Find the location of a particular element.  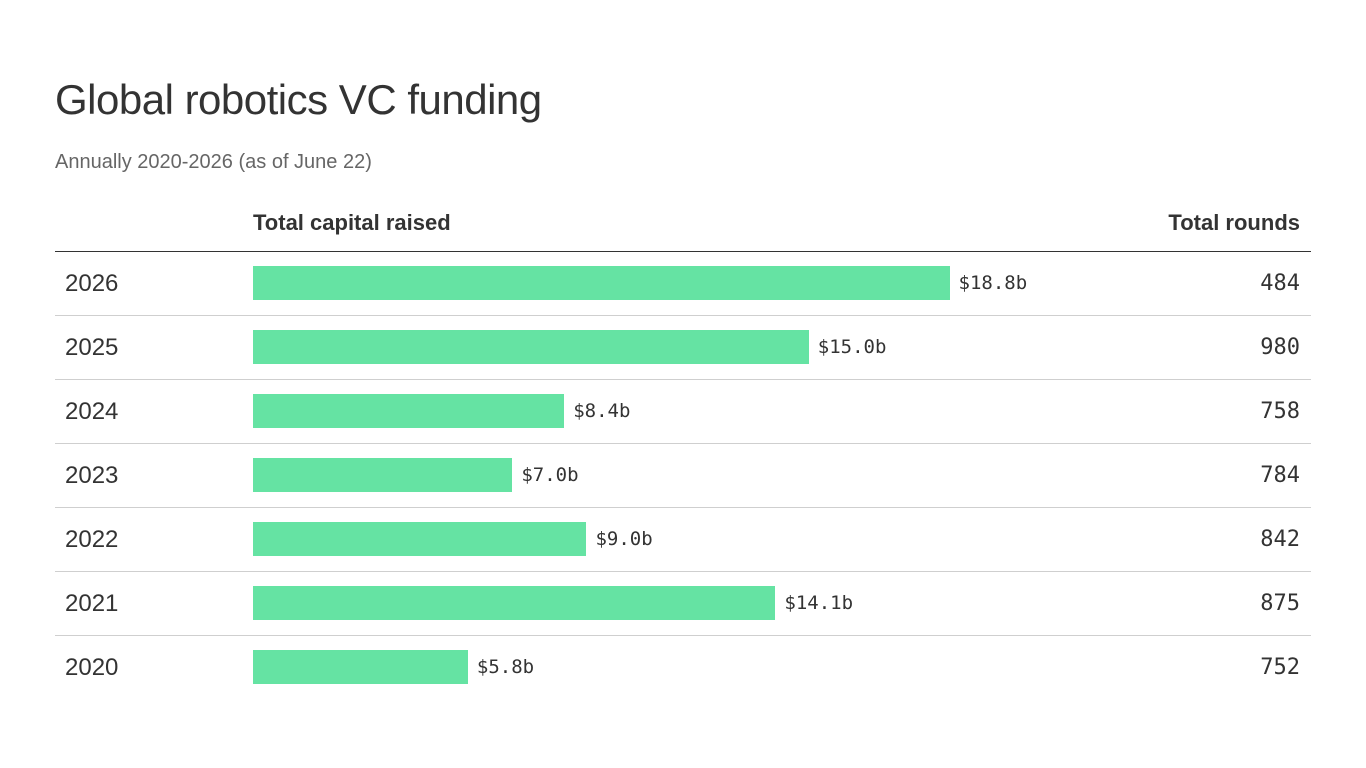

table-row: 2023 $7.0b 784 is located at coordinates (683, 476).